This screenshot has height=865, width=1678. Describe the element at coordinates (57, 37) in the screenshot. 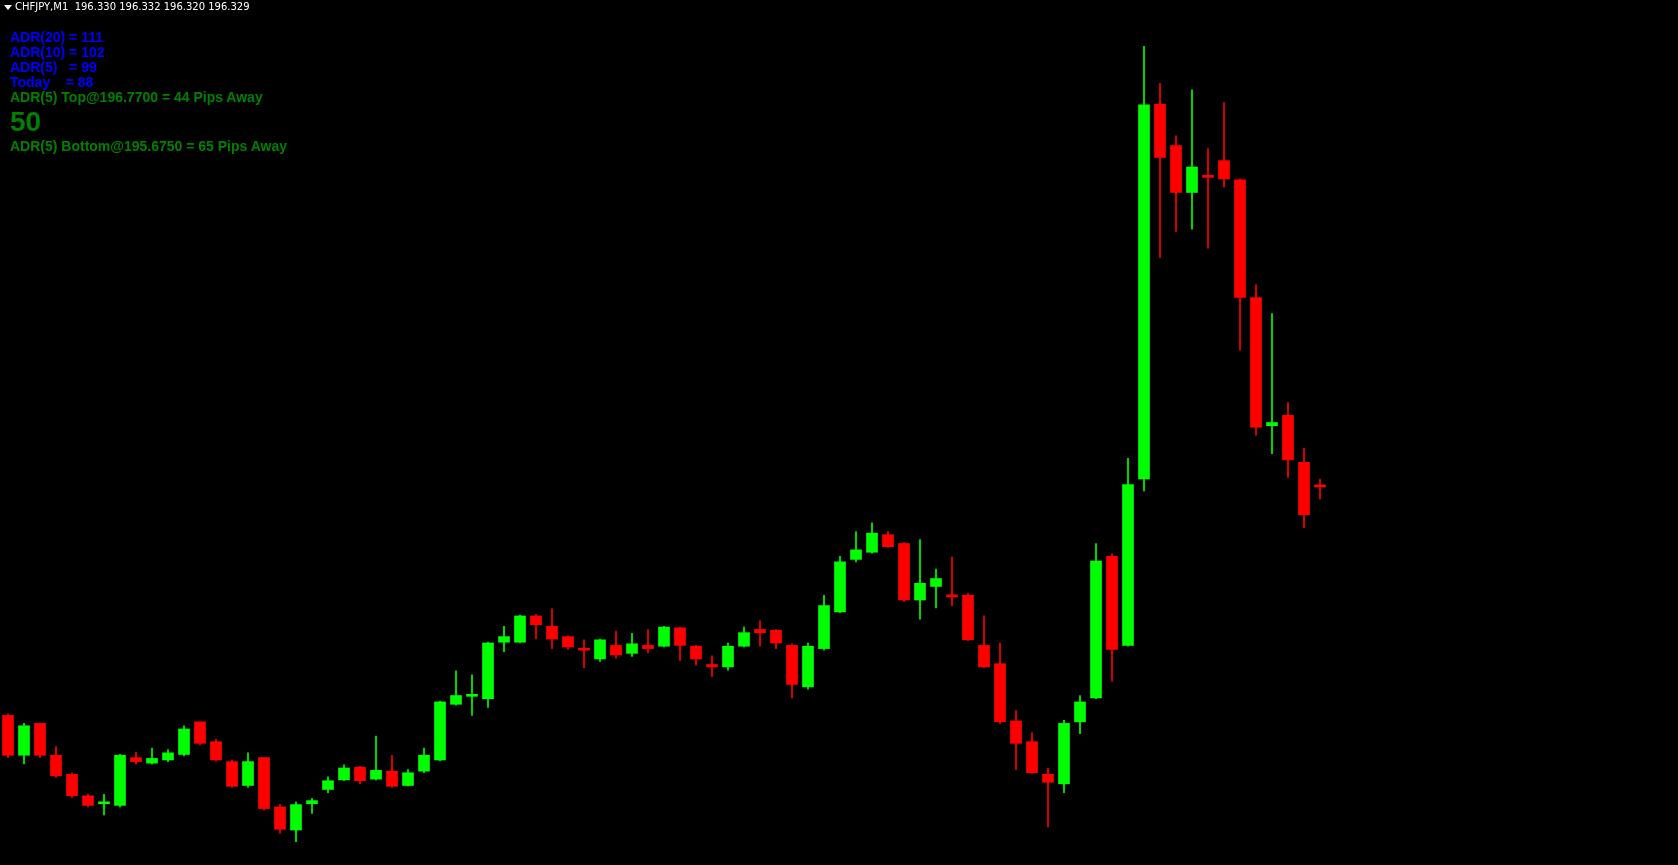

I see `text: ADR(20) = 111` at that location.